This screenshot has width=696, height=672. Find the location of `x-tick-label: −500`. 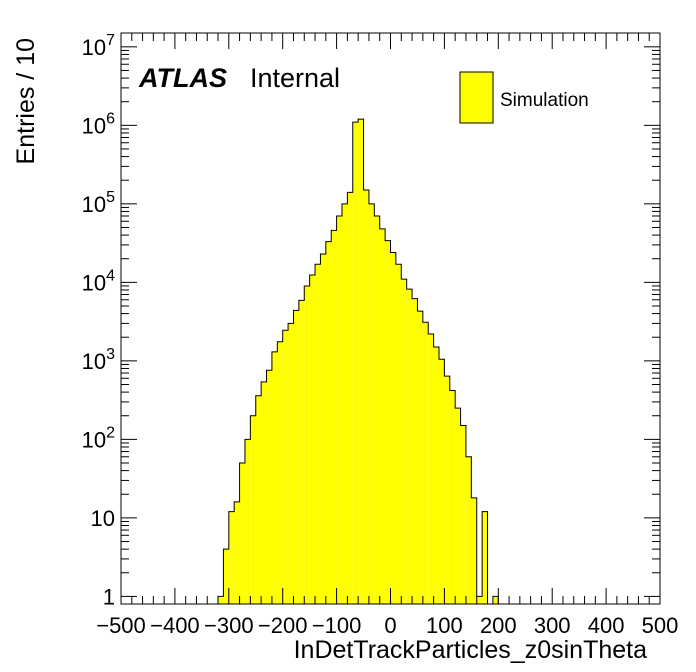

x-tick-label: −500 is located at coordinates (121, 625).